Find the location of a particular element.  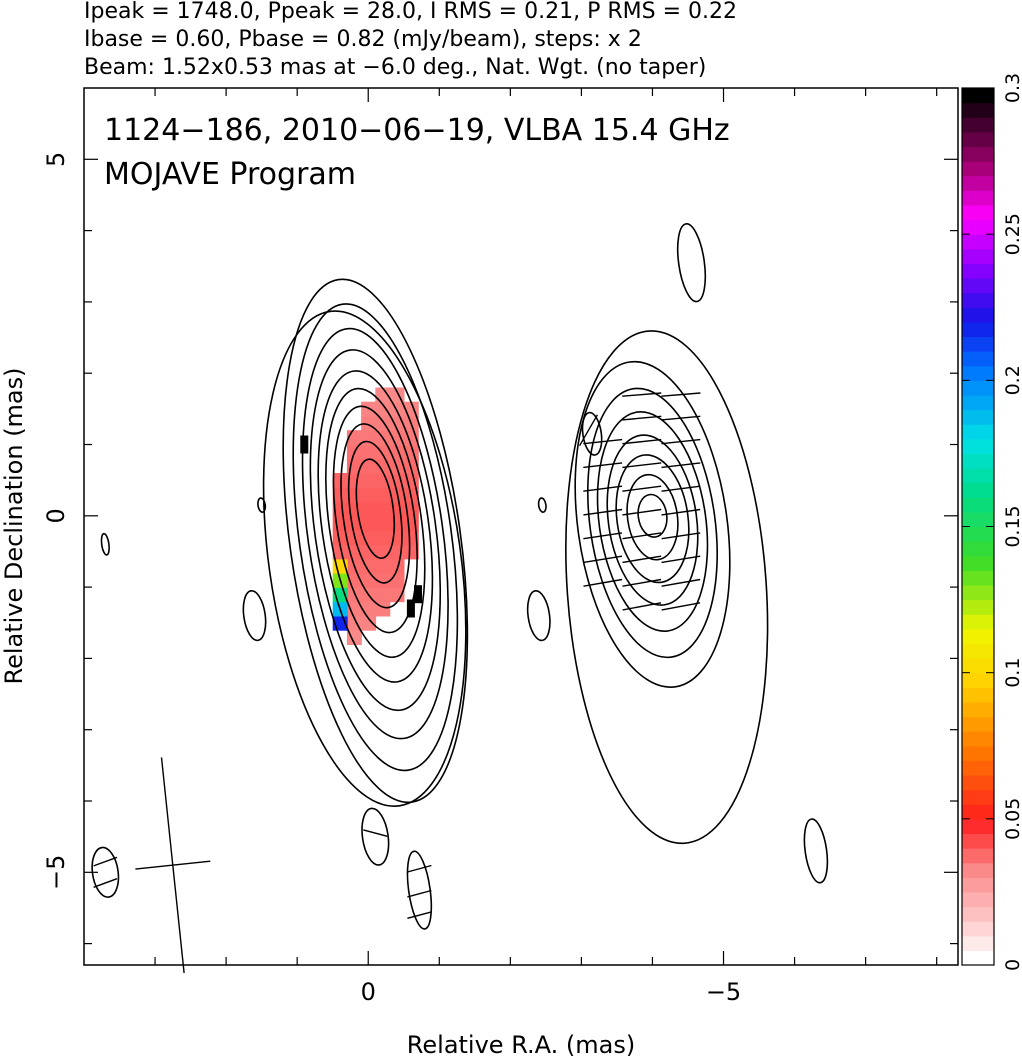

y-tick-label: 0 is located at coordinates (56, 515).